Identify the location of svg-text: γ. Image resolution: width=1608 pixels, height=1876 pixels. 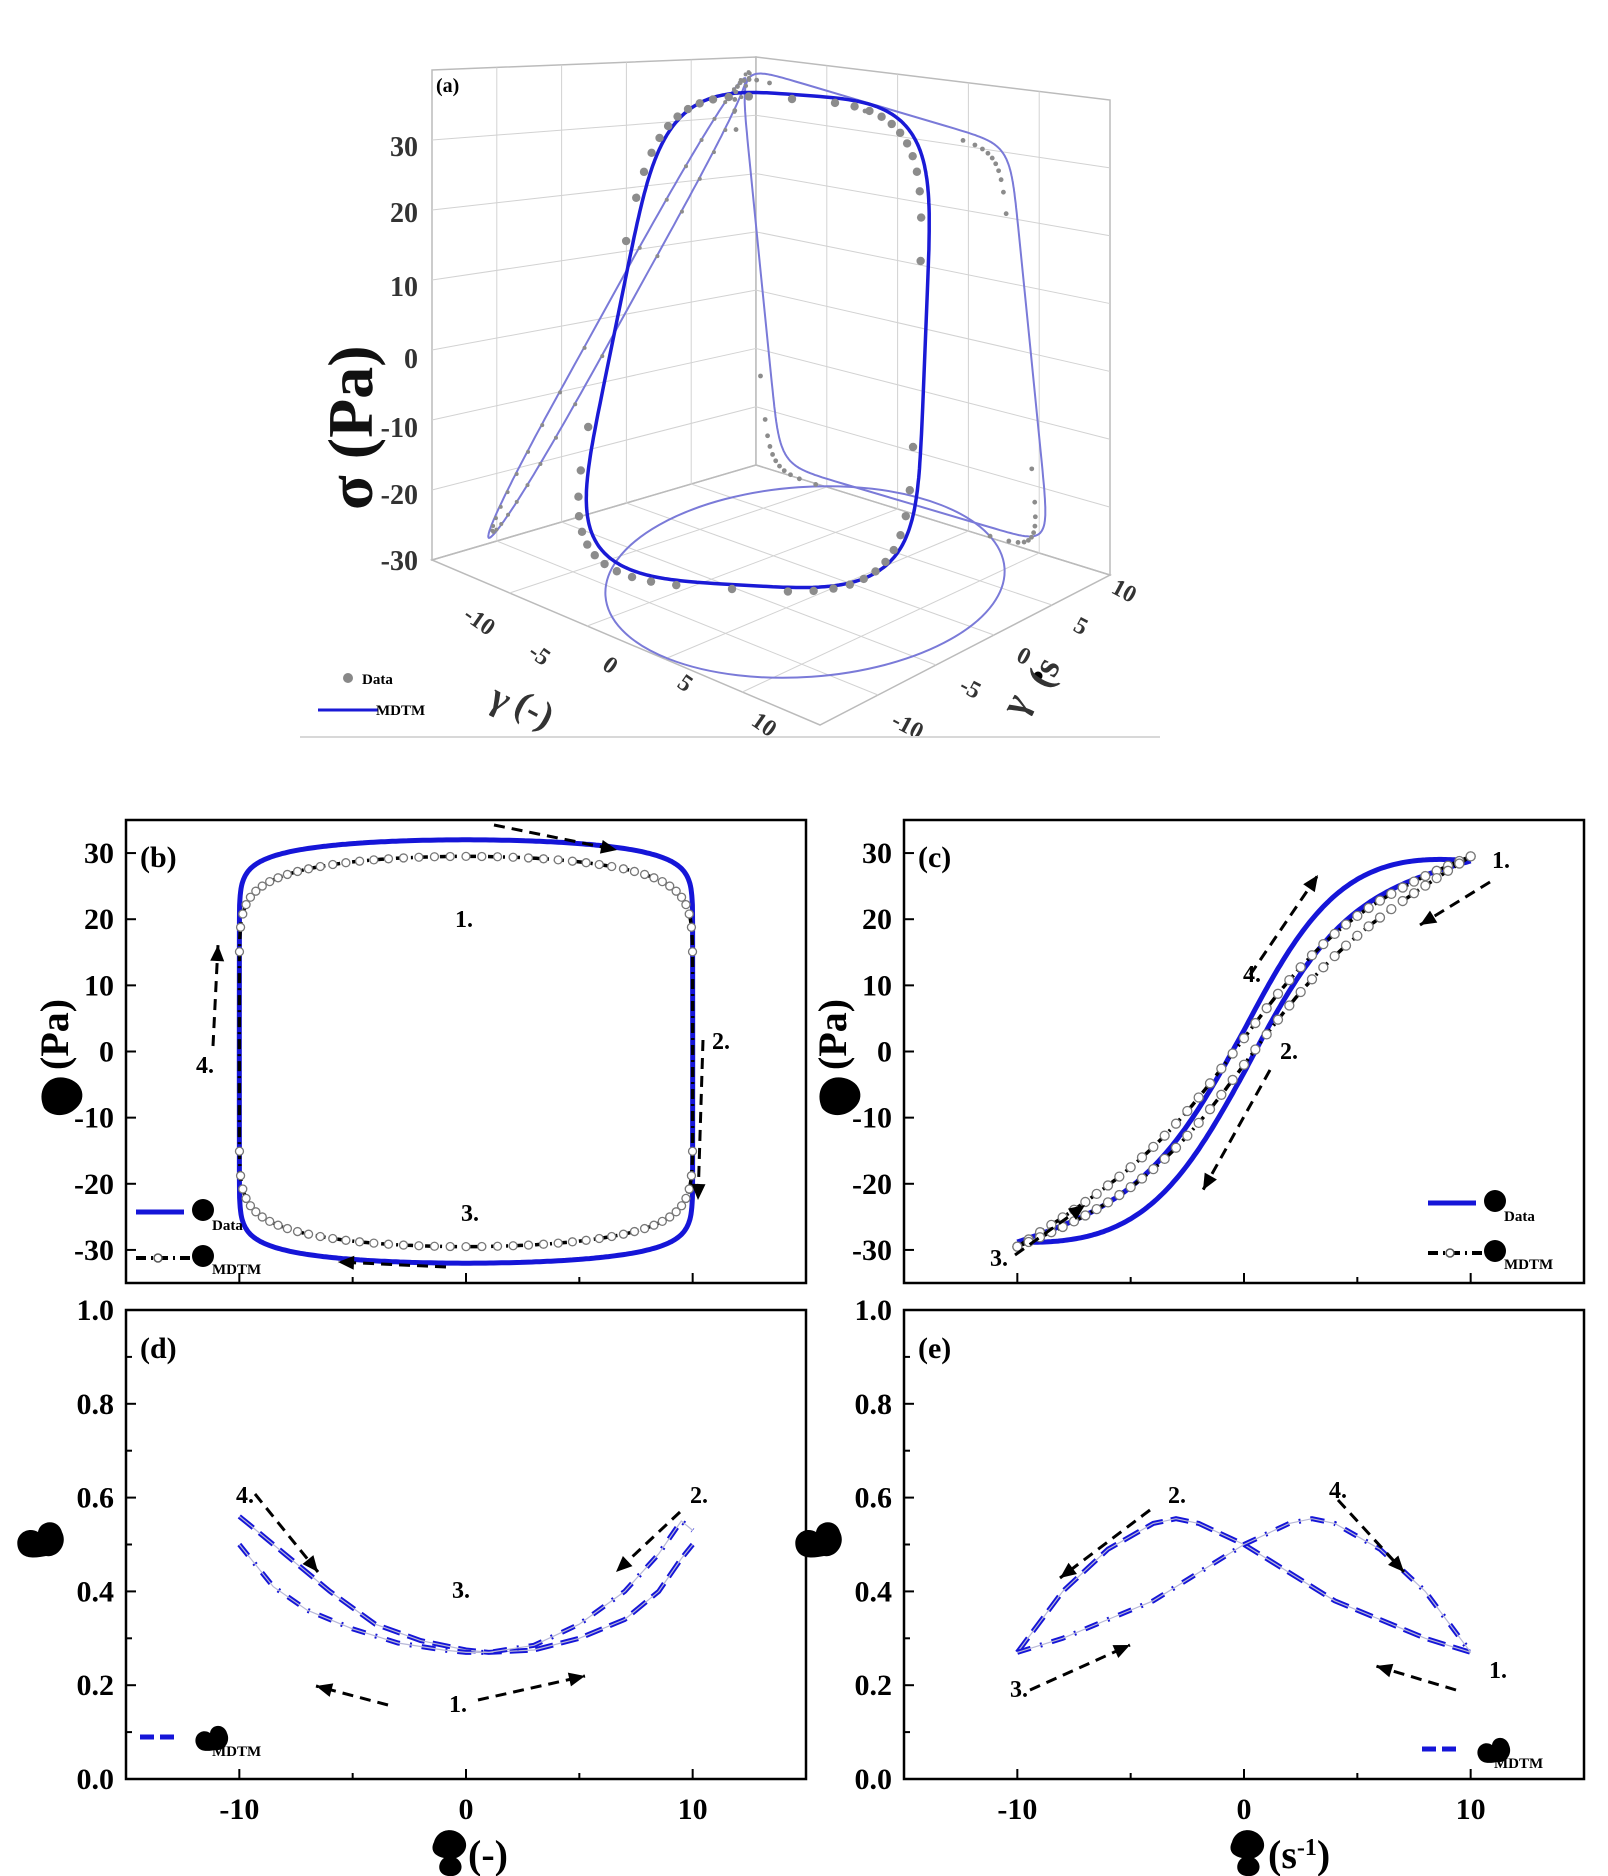
(1015, 705).